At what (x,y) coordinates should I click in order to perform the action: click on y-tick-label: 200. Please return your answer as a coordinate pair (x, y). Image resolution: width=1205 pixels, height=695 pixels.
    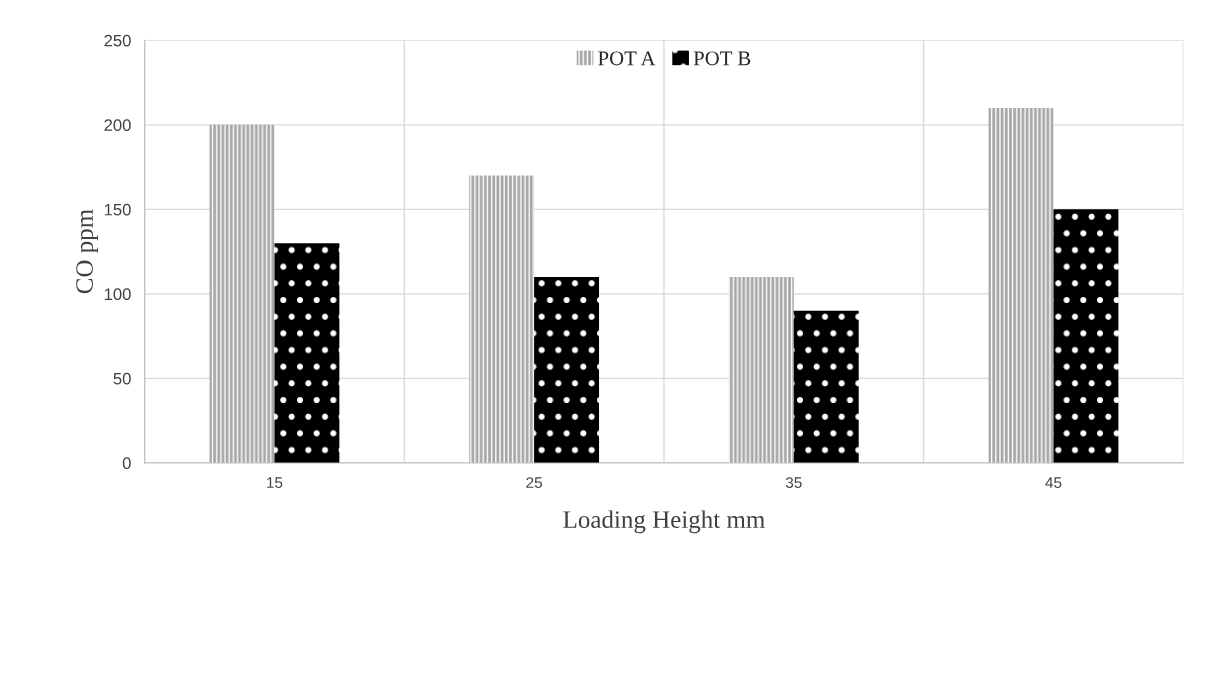
    Looking at the image, I should click on (117, 125).